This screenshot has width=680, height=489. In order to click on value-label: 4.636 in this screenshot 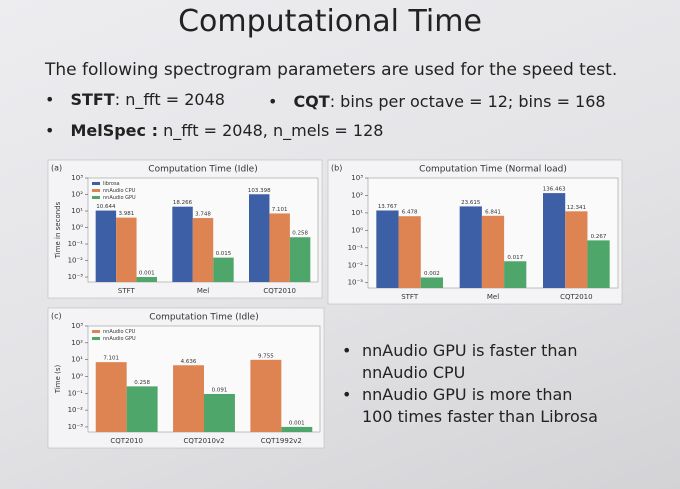, I will do `click(189, 362)`.